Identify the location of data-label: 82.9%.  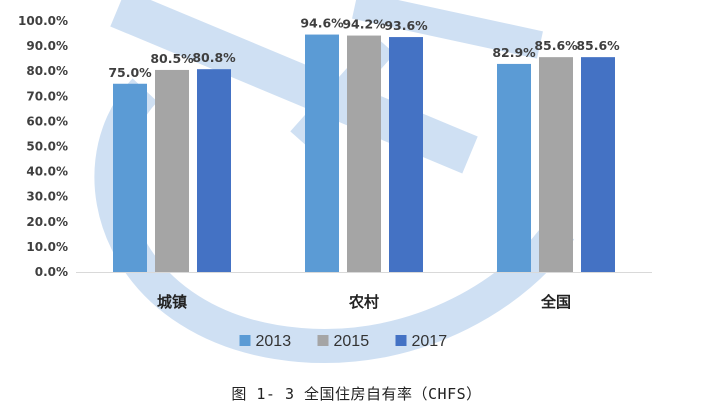
(514, 52).